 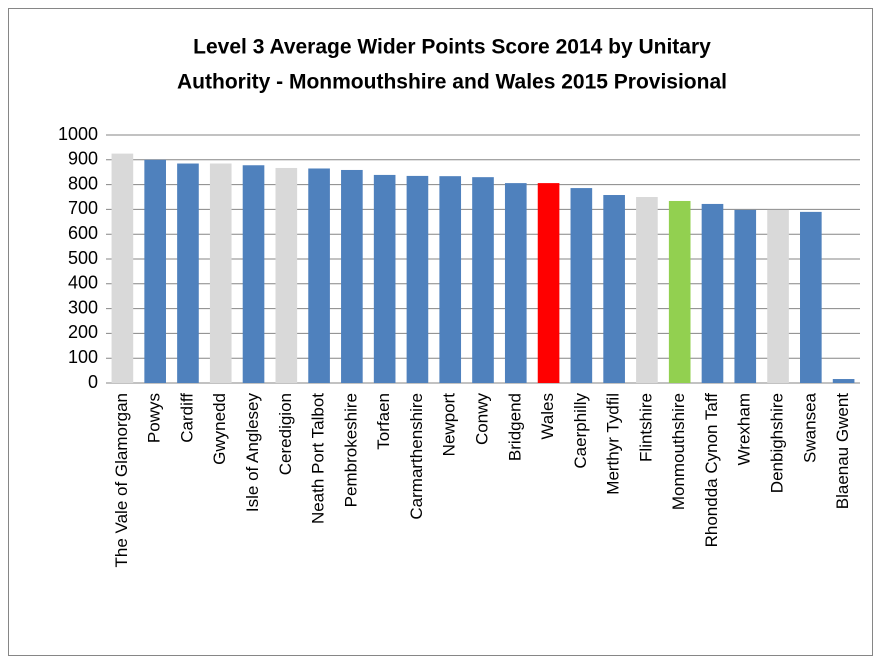 What do you see at coordinates (481, 419) in the screenshot?
I see `x-tick-label: Conwy` at bounding box center [481, 419].